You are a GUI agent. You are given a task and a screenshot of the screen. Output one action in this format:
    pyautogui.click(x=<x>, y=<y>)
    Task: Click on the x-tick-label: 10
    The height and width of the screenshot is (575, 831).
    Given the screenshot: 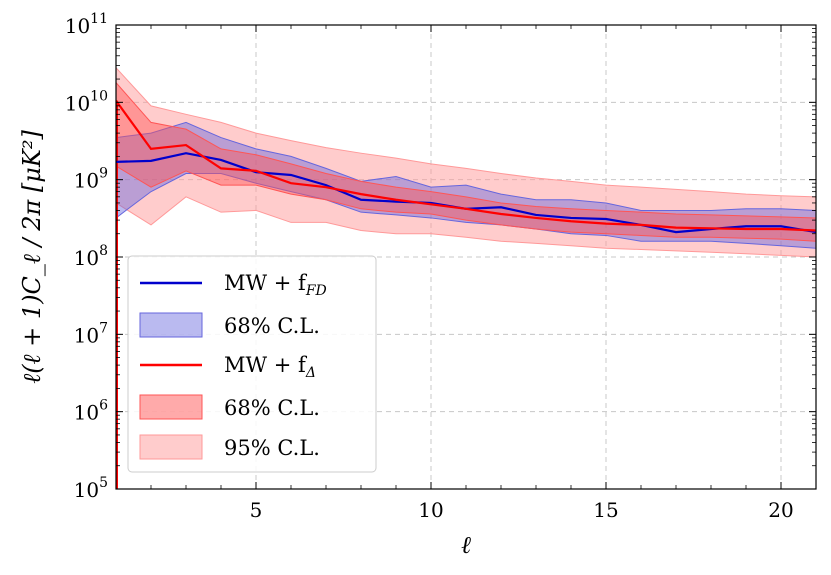 What is the action you would take?
    pyautogui.click(x=430, y=510)
    